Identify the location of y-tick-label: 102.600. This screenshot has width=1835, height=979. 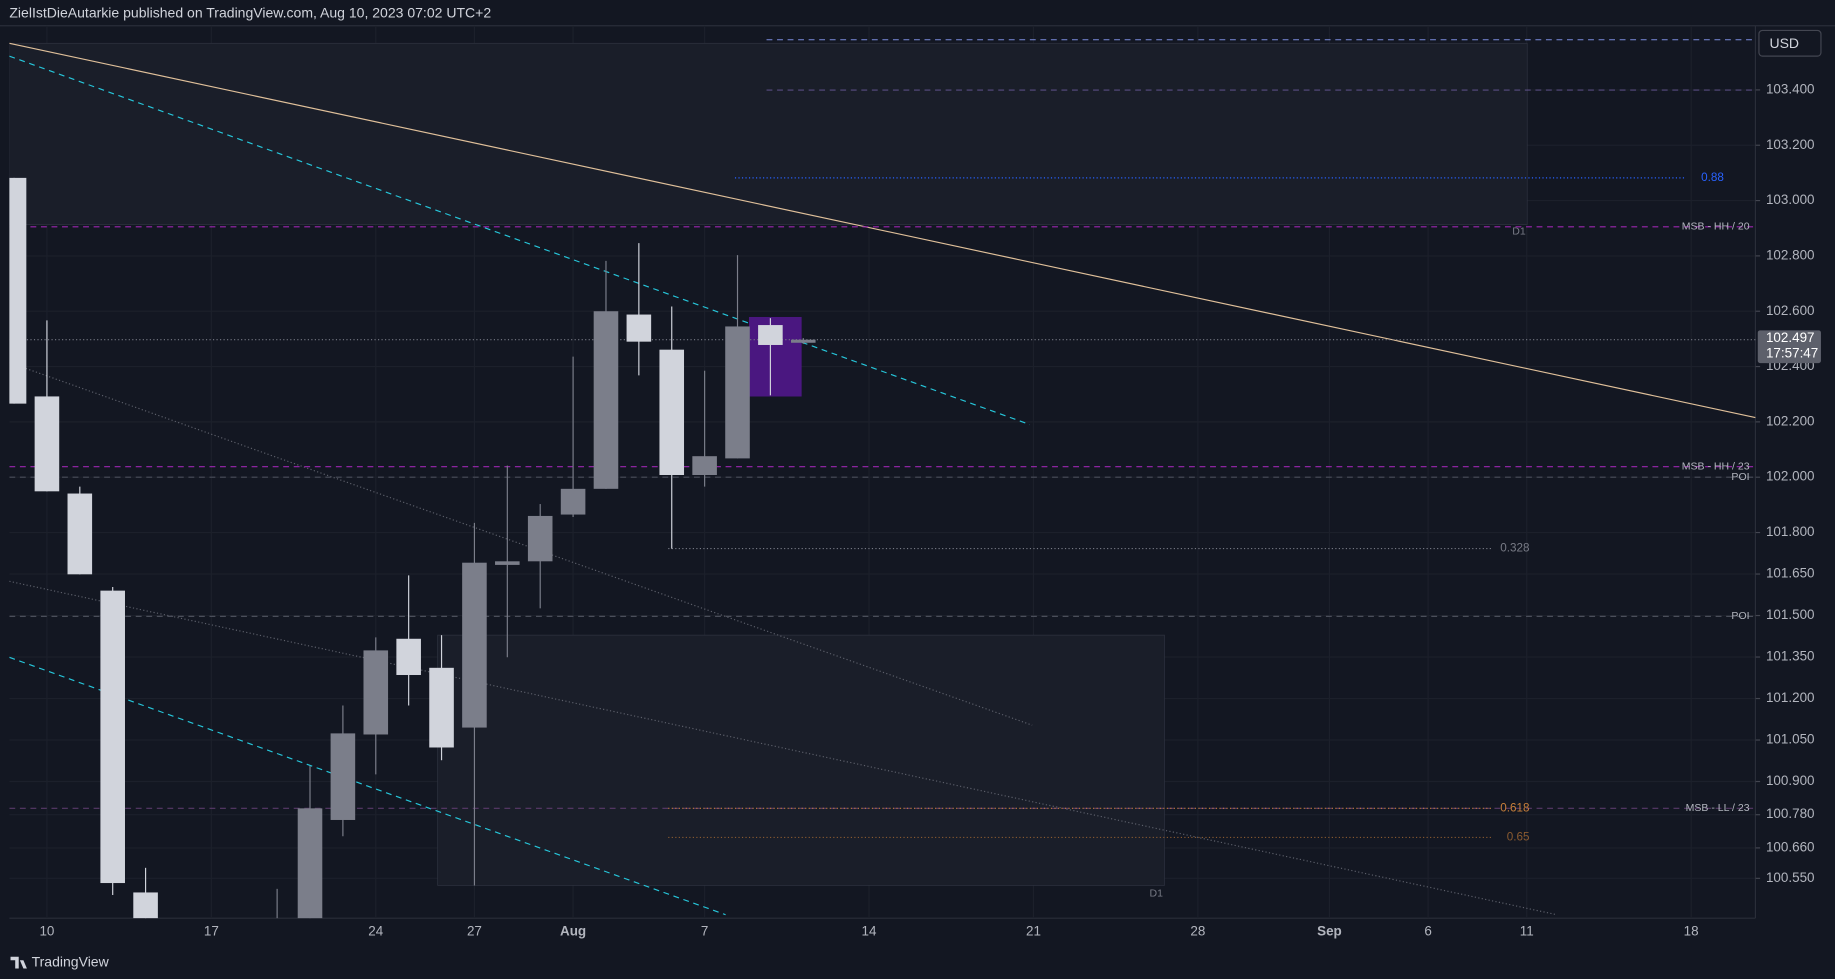
(1790, 310).